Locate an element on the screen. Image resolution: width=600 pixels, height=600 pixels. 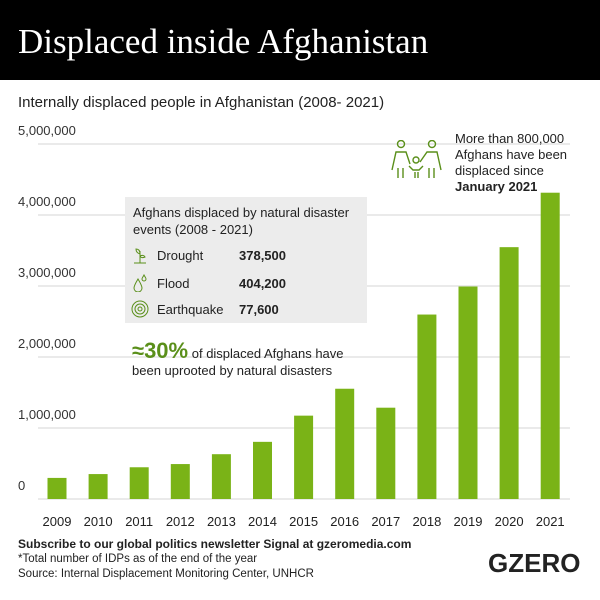
y-tick-label: 1,000,000 is located at coordinates (47, 414).